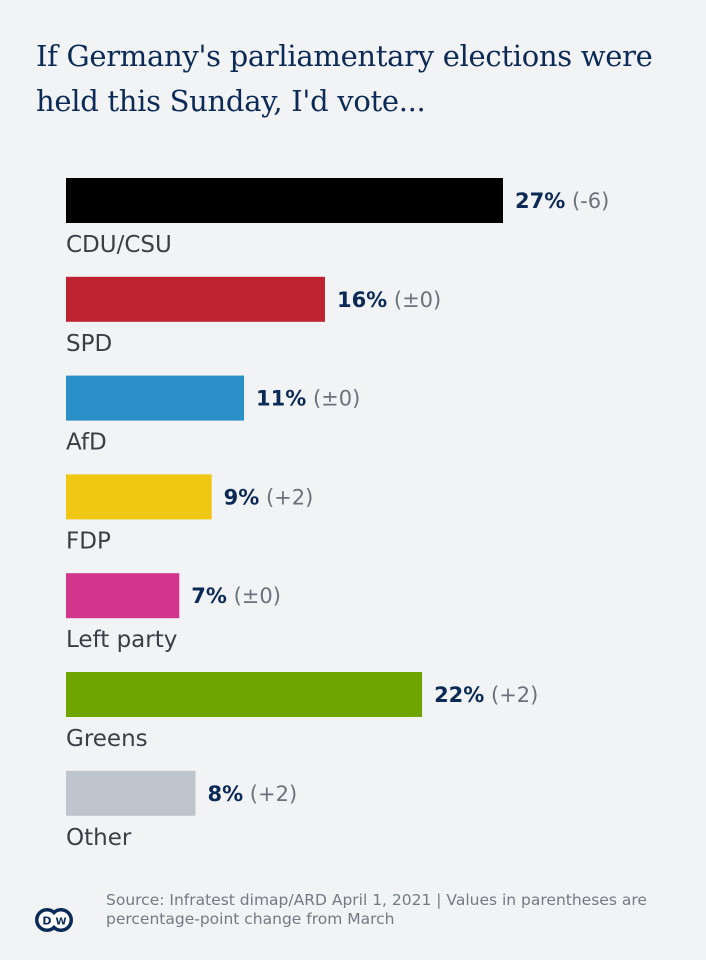 This screenshot has width=706, height=960. Describe the element at coordinates (54, 922) in the screenshot. I see `dw-logo: D W` at that location.